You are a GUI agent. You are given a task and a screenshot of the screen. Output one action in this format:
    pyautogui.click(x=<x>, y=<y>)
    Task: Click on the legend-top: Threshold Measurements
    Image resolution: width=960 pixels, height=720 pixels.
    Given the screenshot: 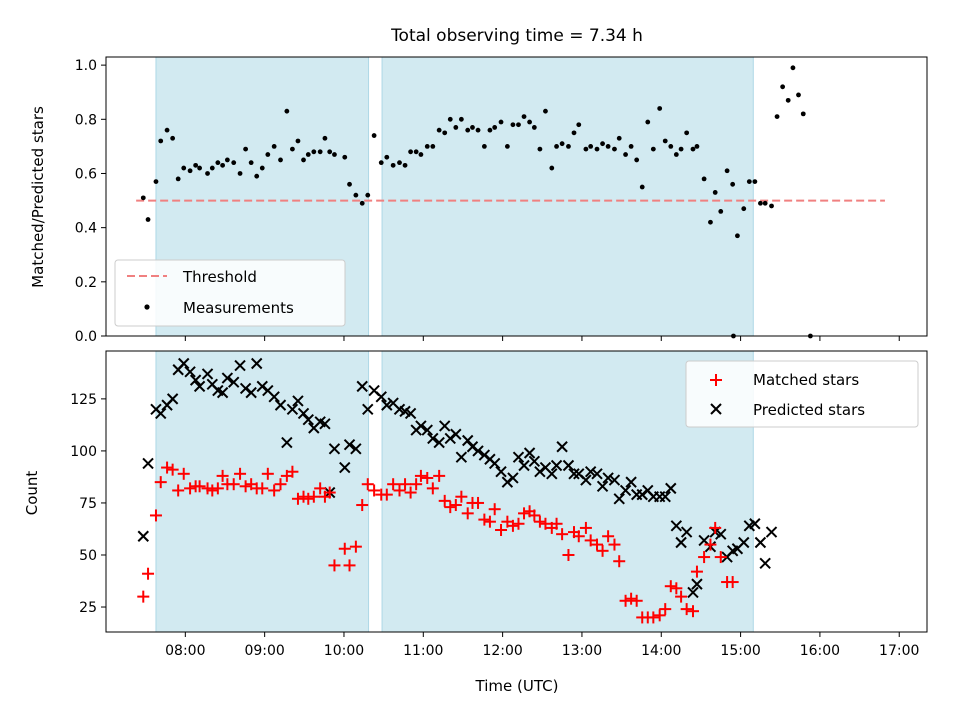 What is the action you would take?
    pyautogui.click(x=230, y=293)
    